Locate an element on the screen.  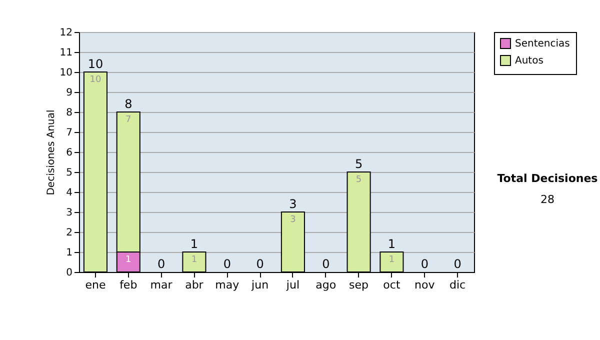
y-tick-label: 8 is located at coordinates (69, 113).